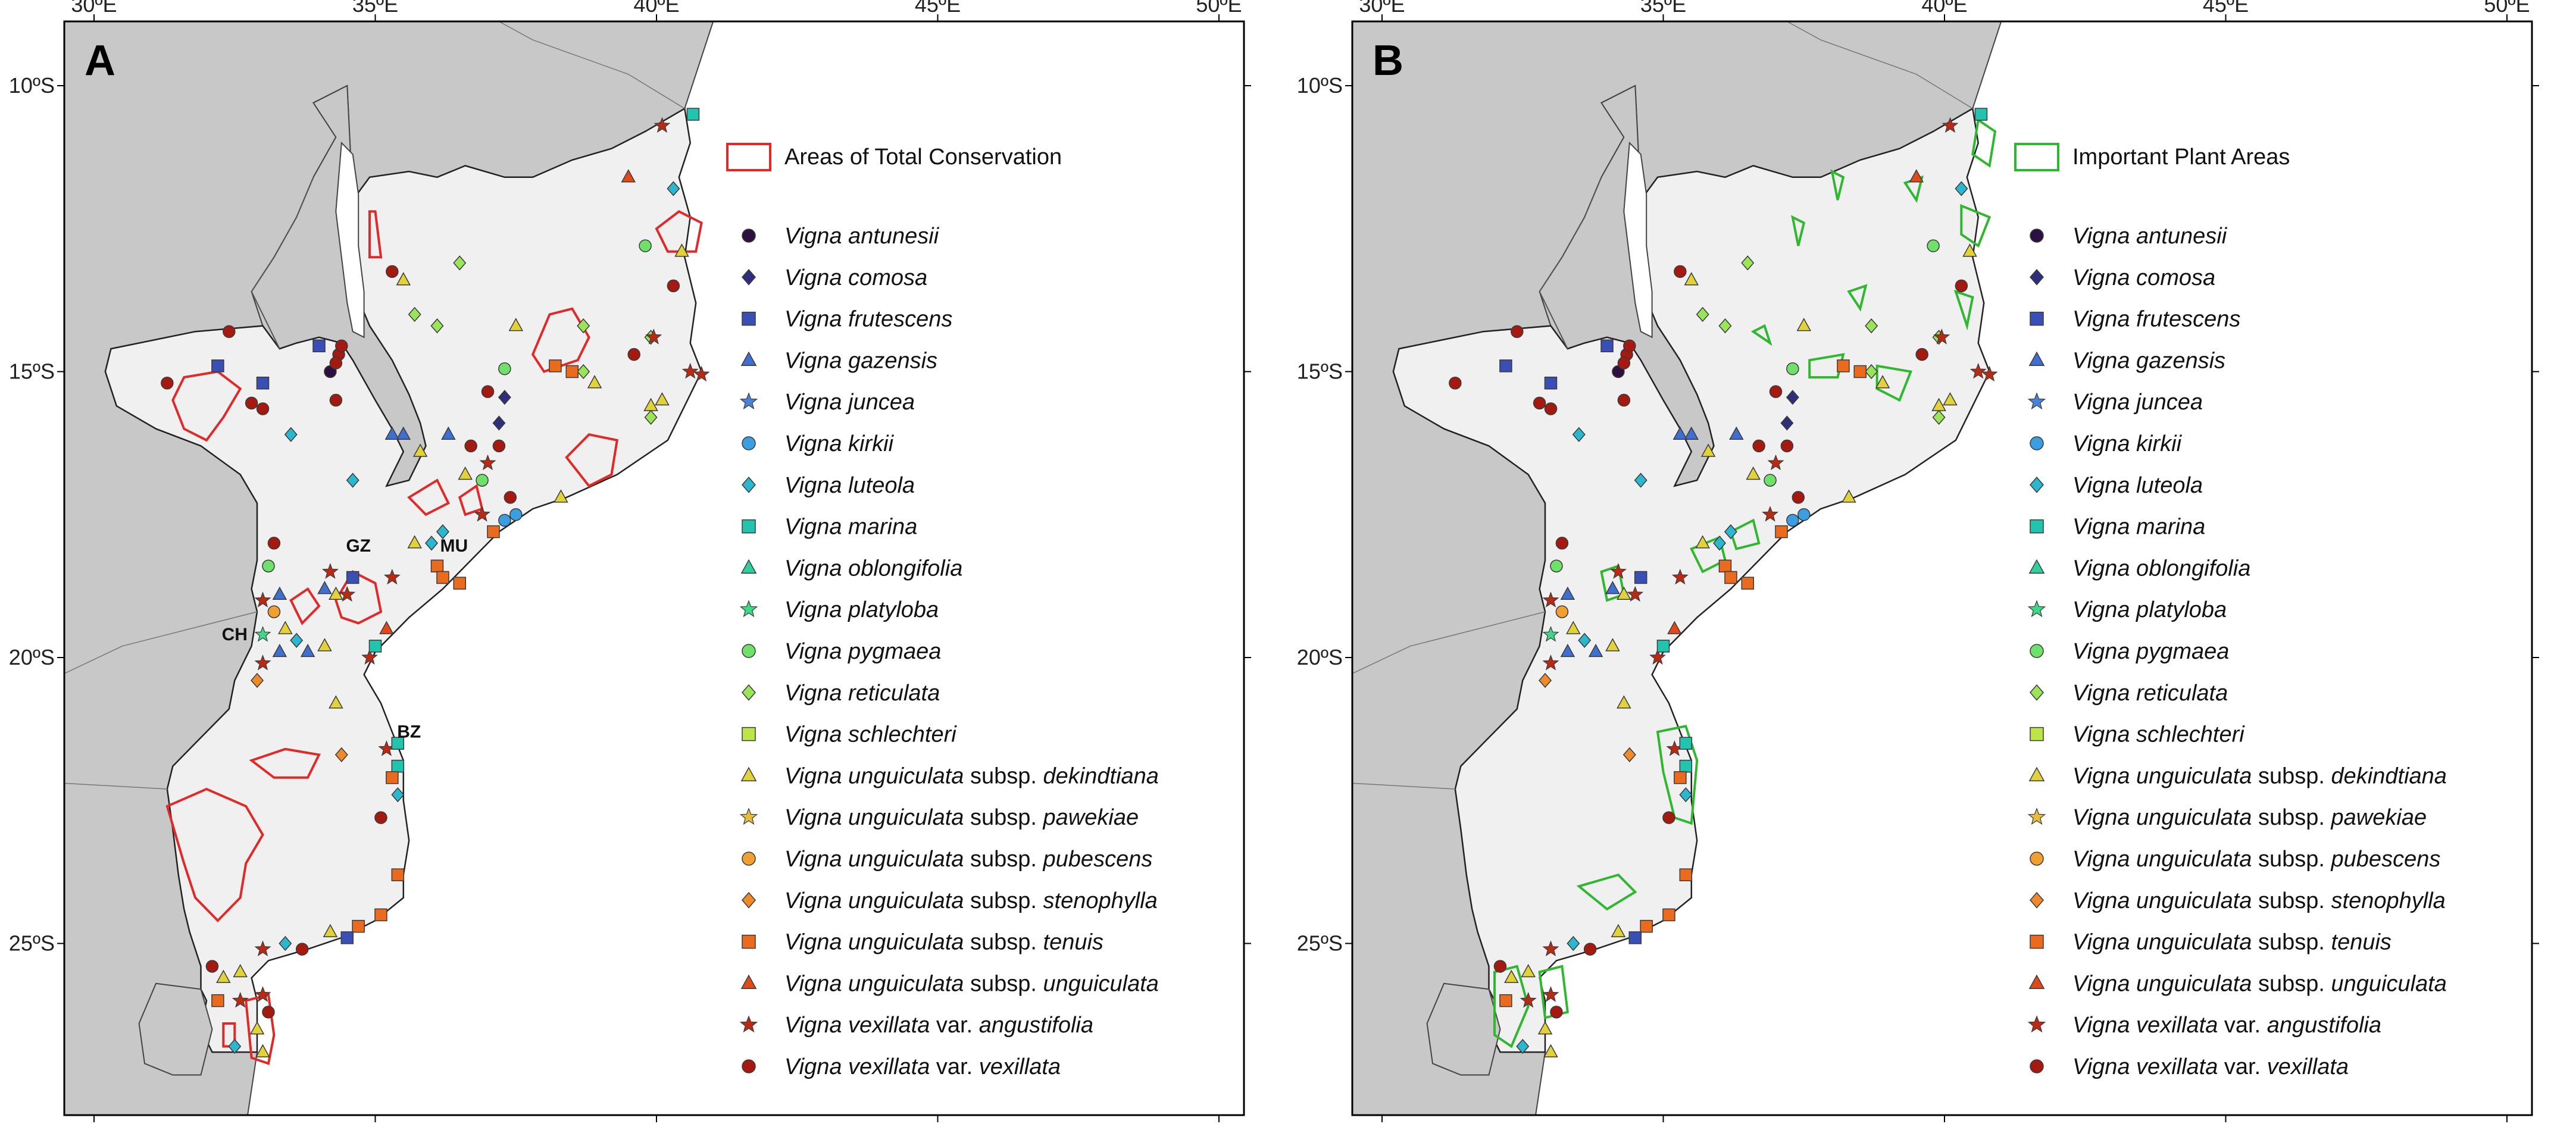 The width and height of the screenshot is (2576, 1130). I want to click on legend-species-label: Vigna comosa, so click(2143, 277).